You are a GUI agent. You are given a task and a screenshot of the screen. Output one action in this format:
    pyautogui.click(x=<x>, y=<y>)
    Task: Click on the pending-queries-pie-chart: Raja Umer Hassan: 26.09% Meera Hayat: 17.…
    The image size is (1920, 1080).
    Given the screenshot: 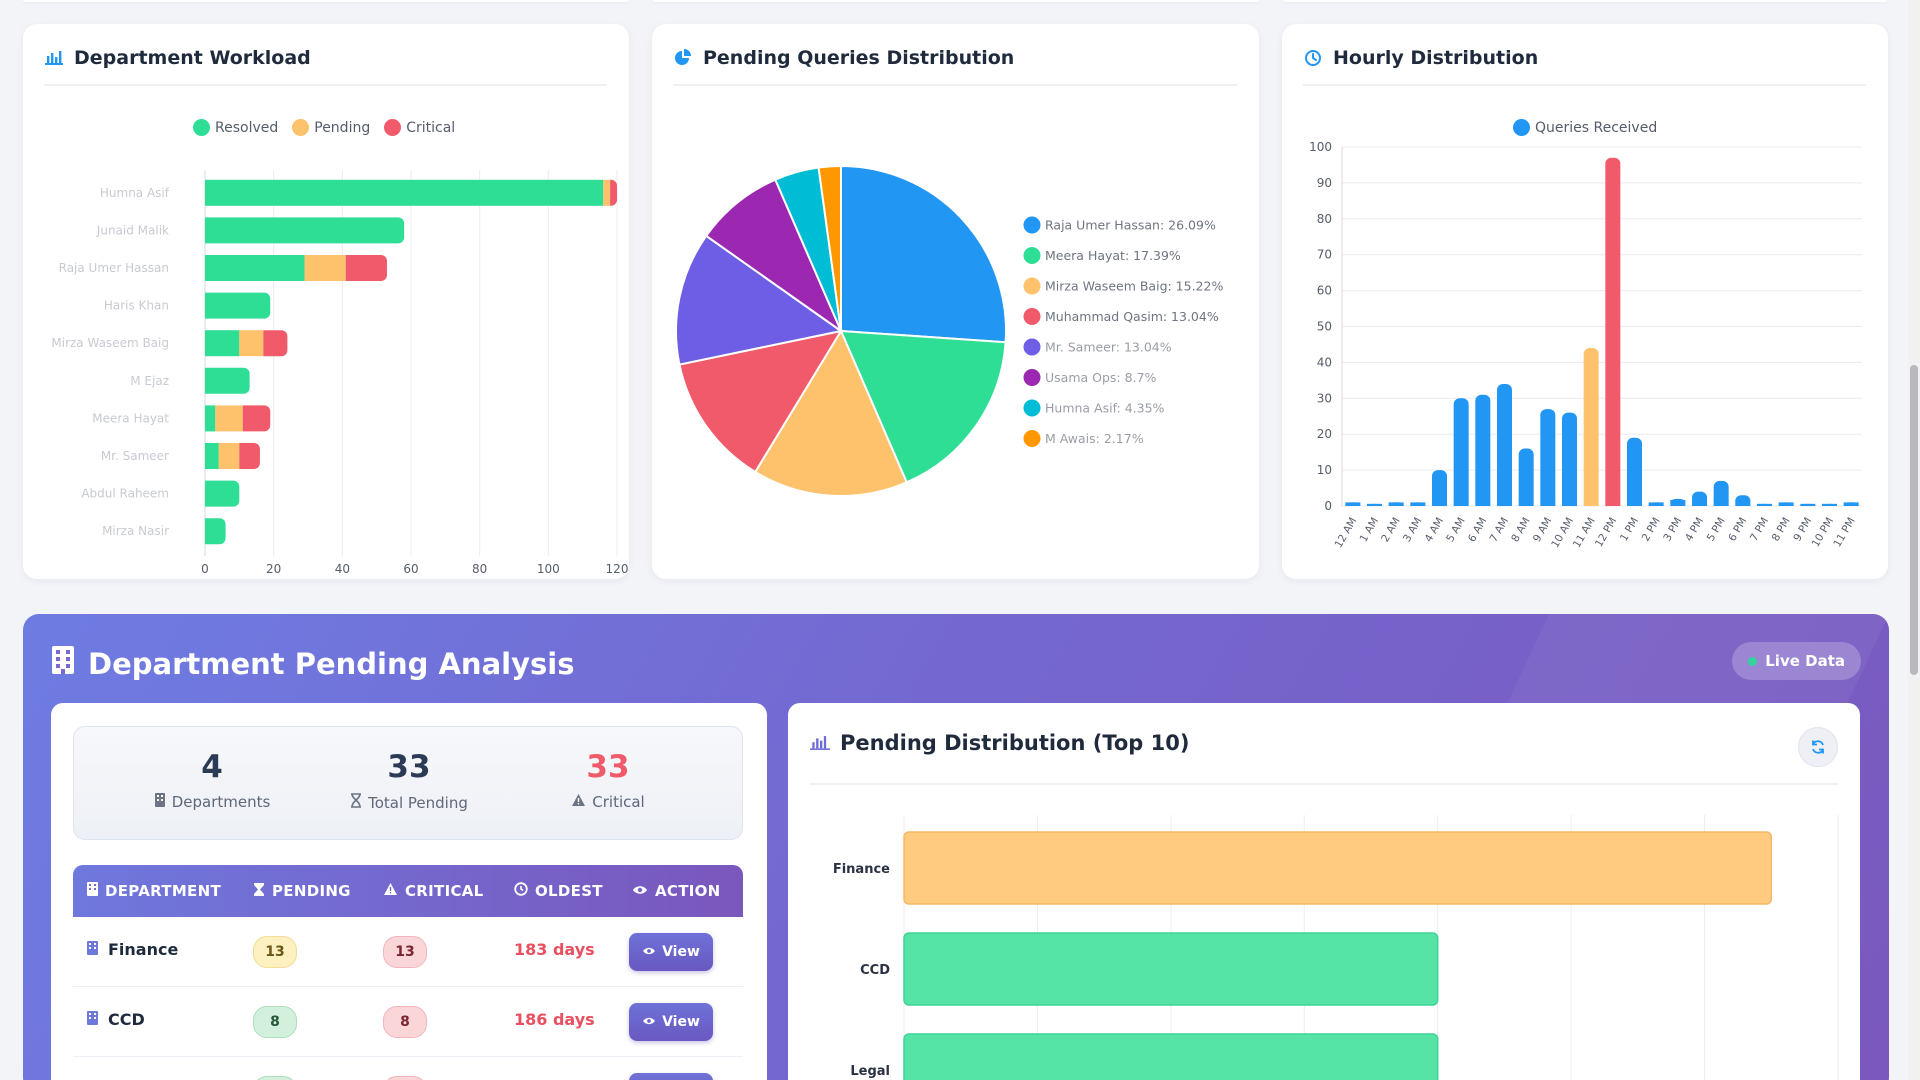 What is the action you would take?
    pyautogui.click(x=949, y=330)
    